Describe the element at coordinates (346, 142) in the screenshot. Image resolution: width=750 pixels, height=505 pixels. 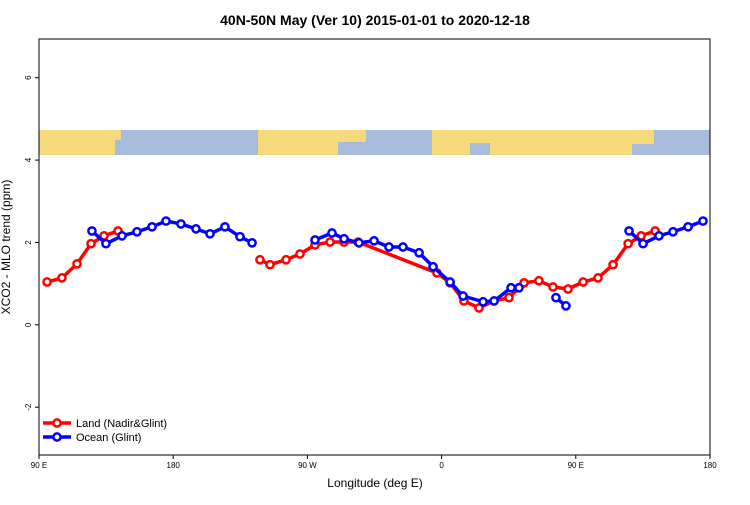
I see `map-land` at that location.